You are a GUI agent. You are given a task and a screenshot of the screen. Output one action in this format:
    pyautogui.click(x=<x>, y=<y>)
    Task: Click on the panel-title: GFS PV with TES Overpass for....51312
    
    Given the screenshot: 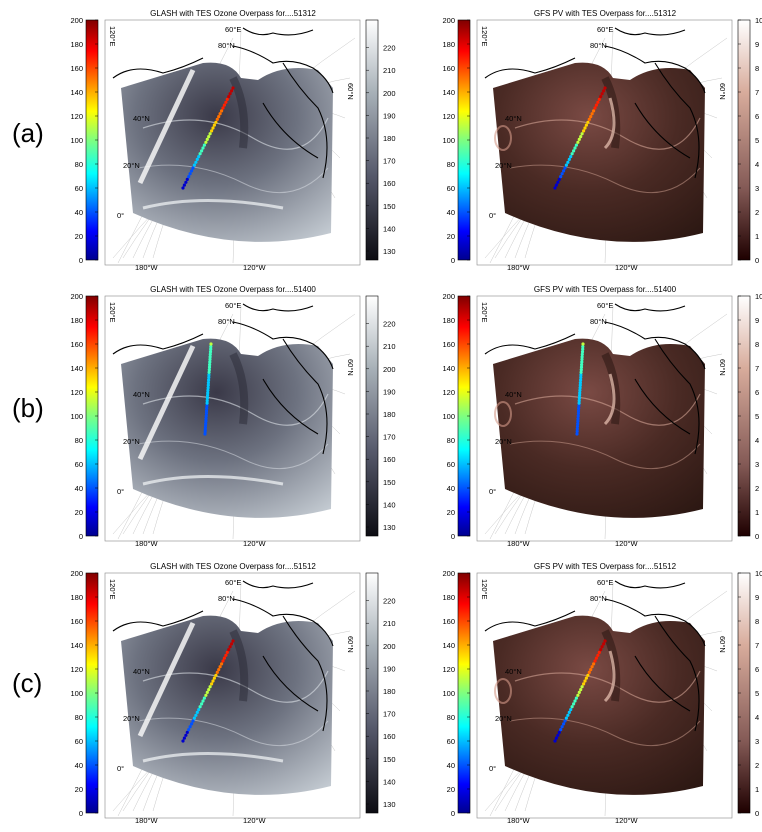 What is the action you would take?
    pyautogui.click(x=605, y=13)
    